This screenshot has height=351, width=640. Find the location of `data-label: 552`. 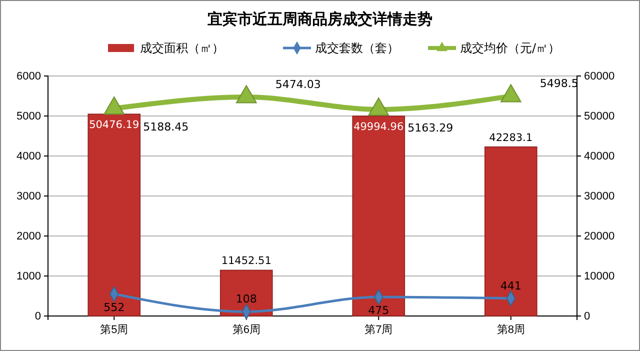

data-label: 552 is located at coordinates (114, 307).